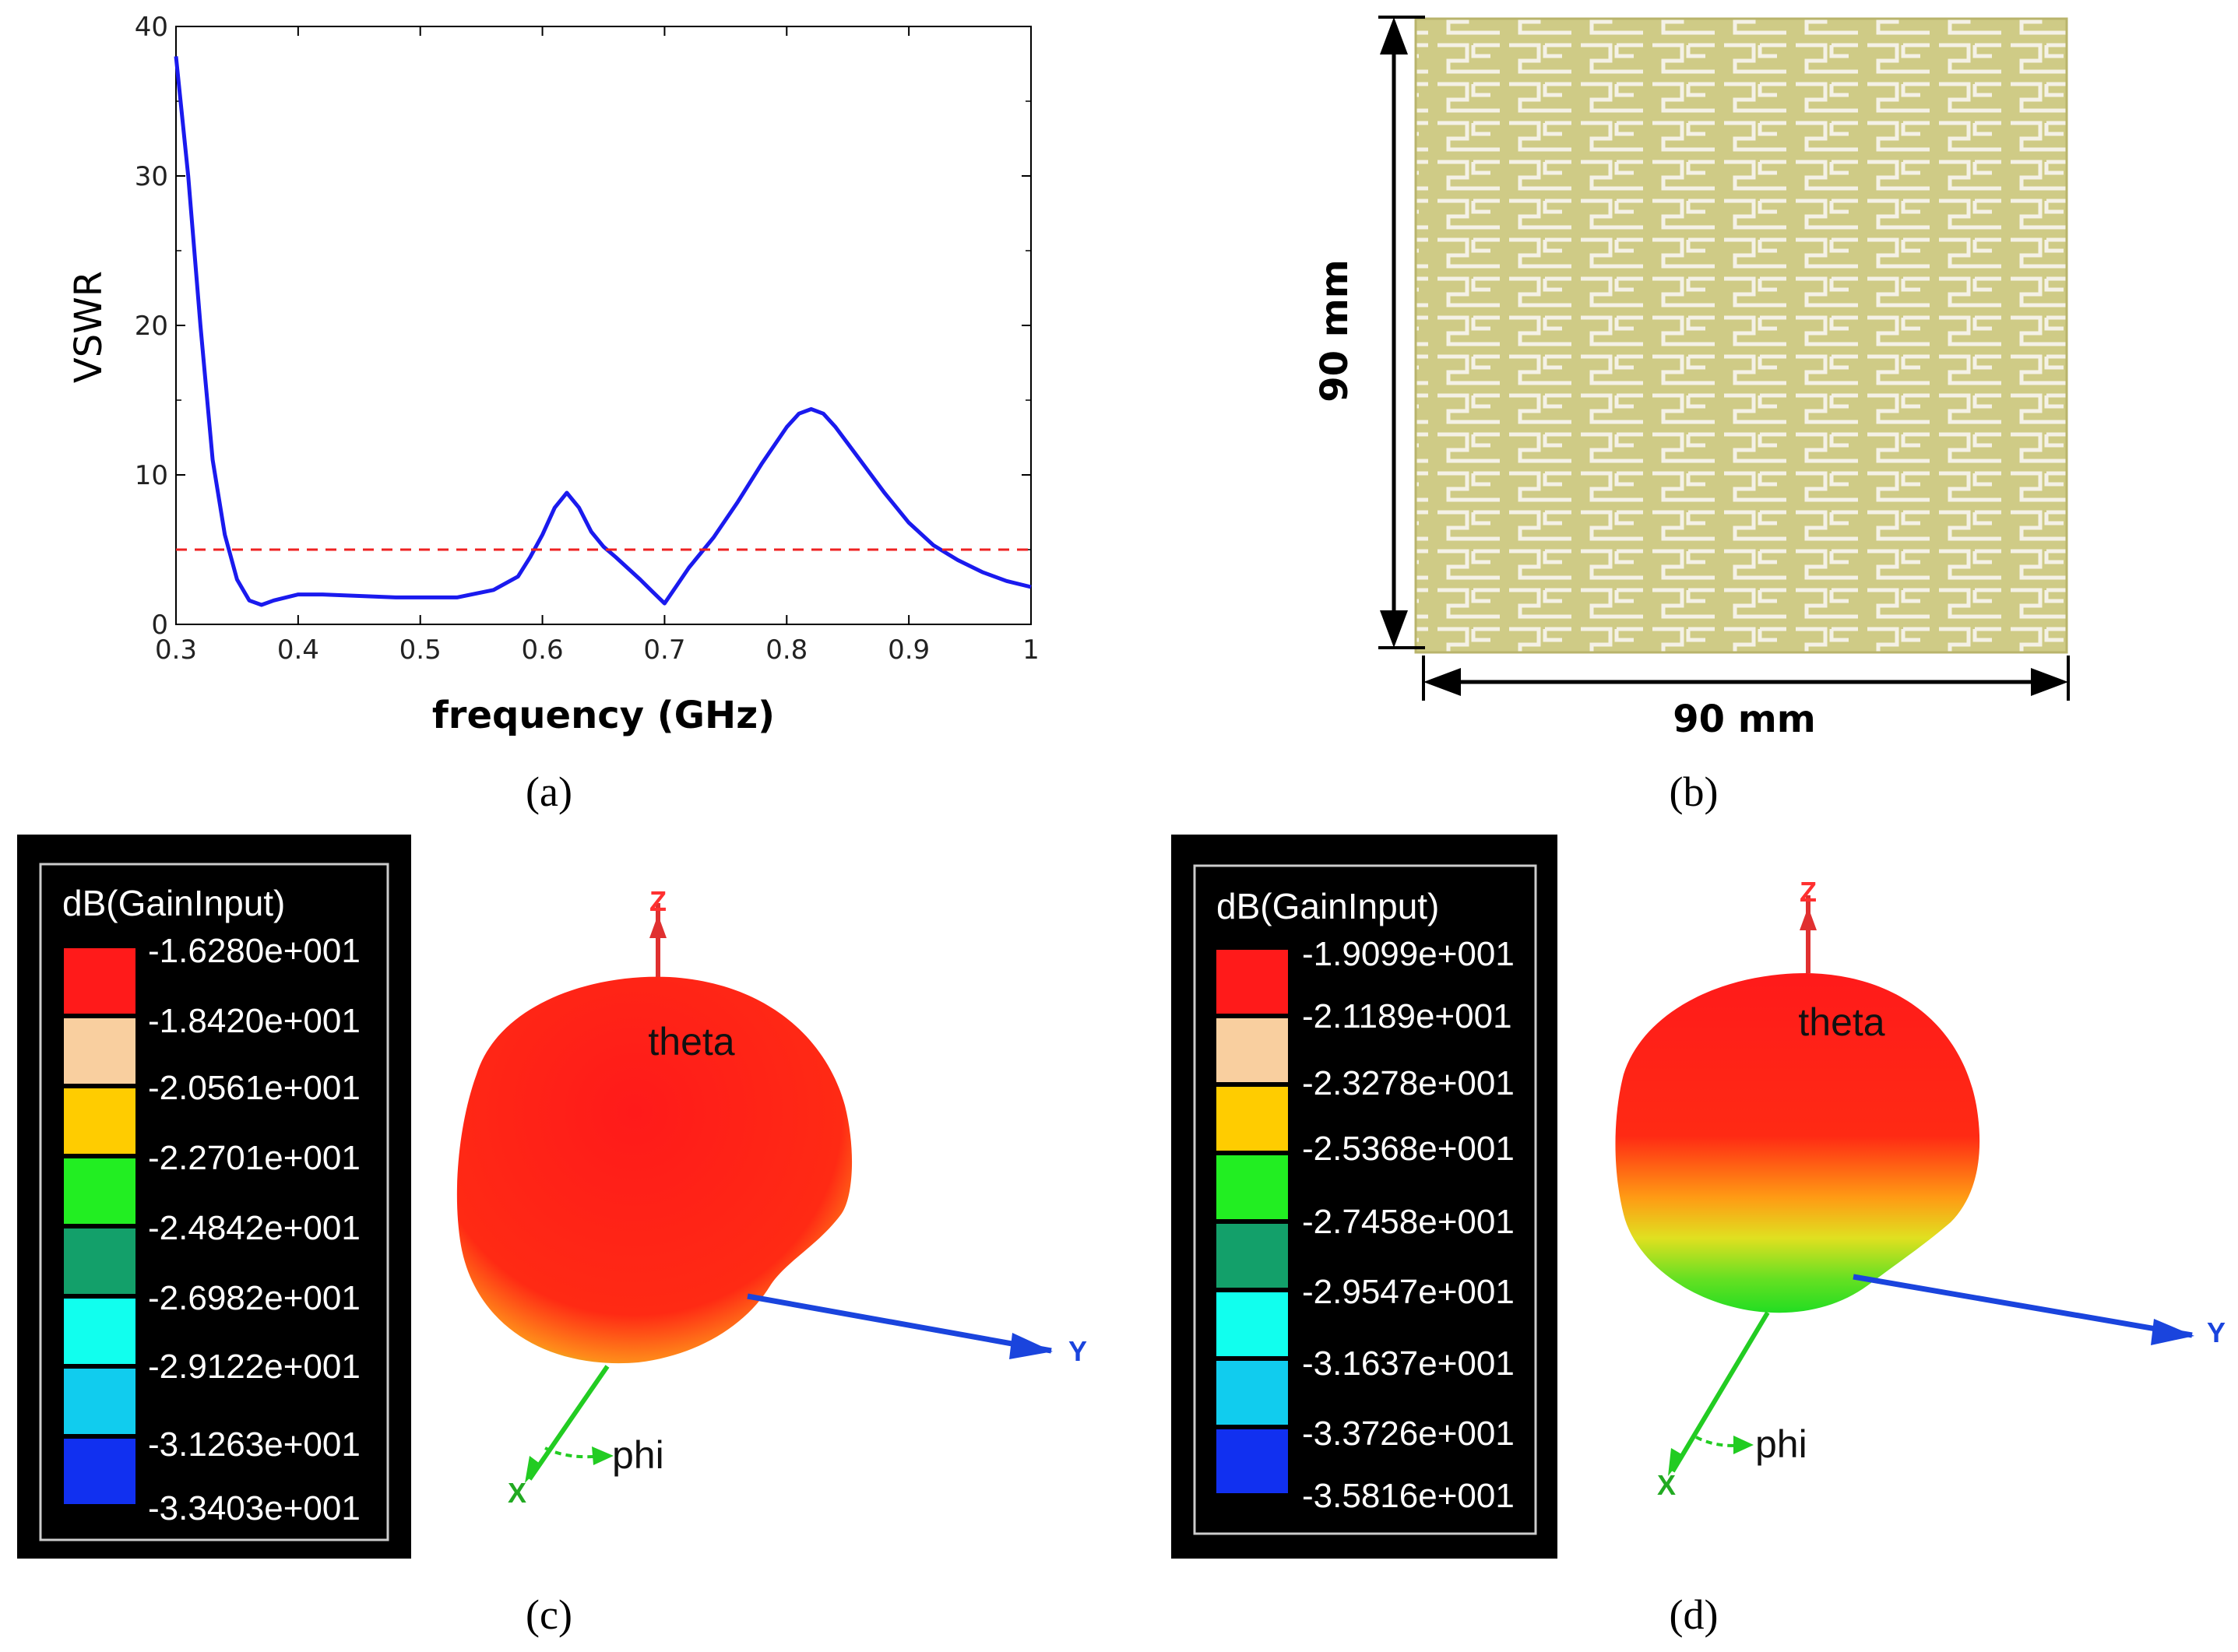 The image size is (2238, 1652). I want to click on arrow-left-icon, so click(1442, 682).